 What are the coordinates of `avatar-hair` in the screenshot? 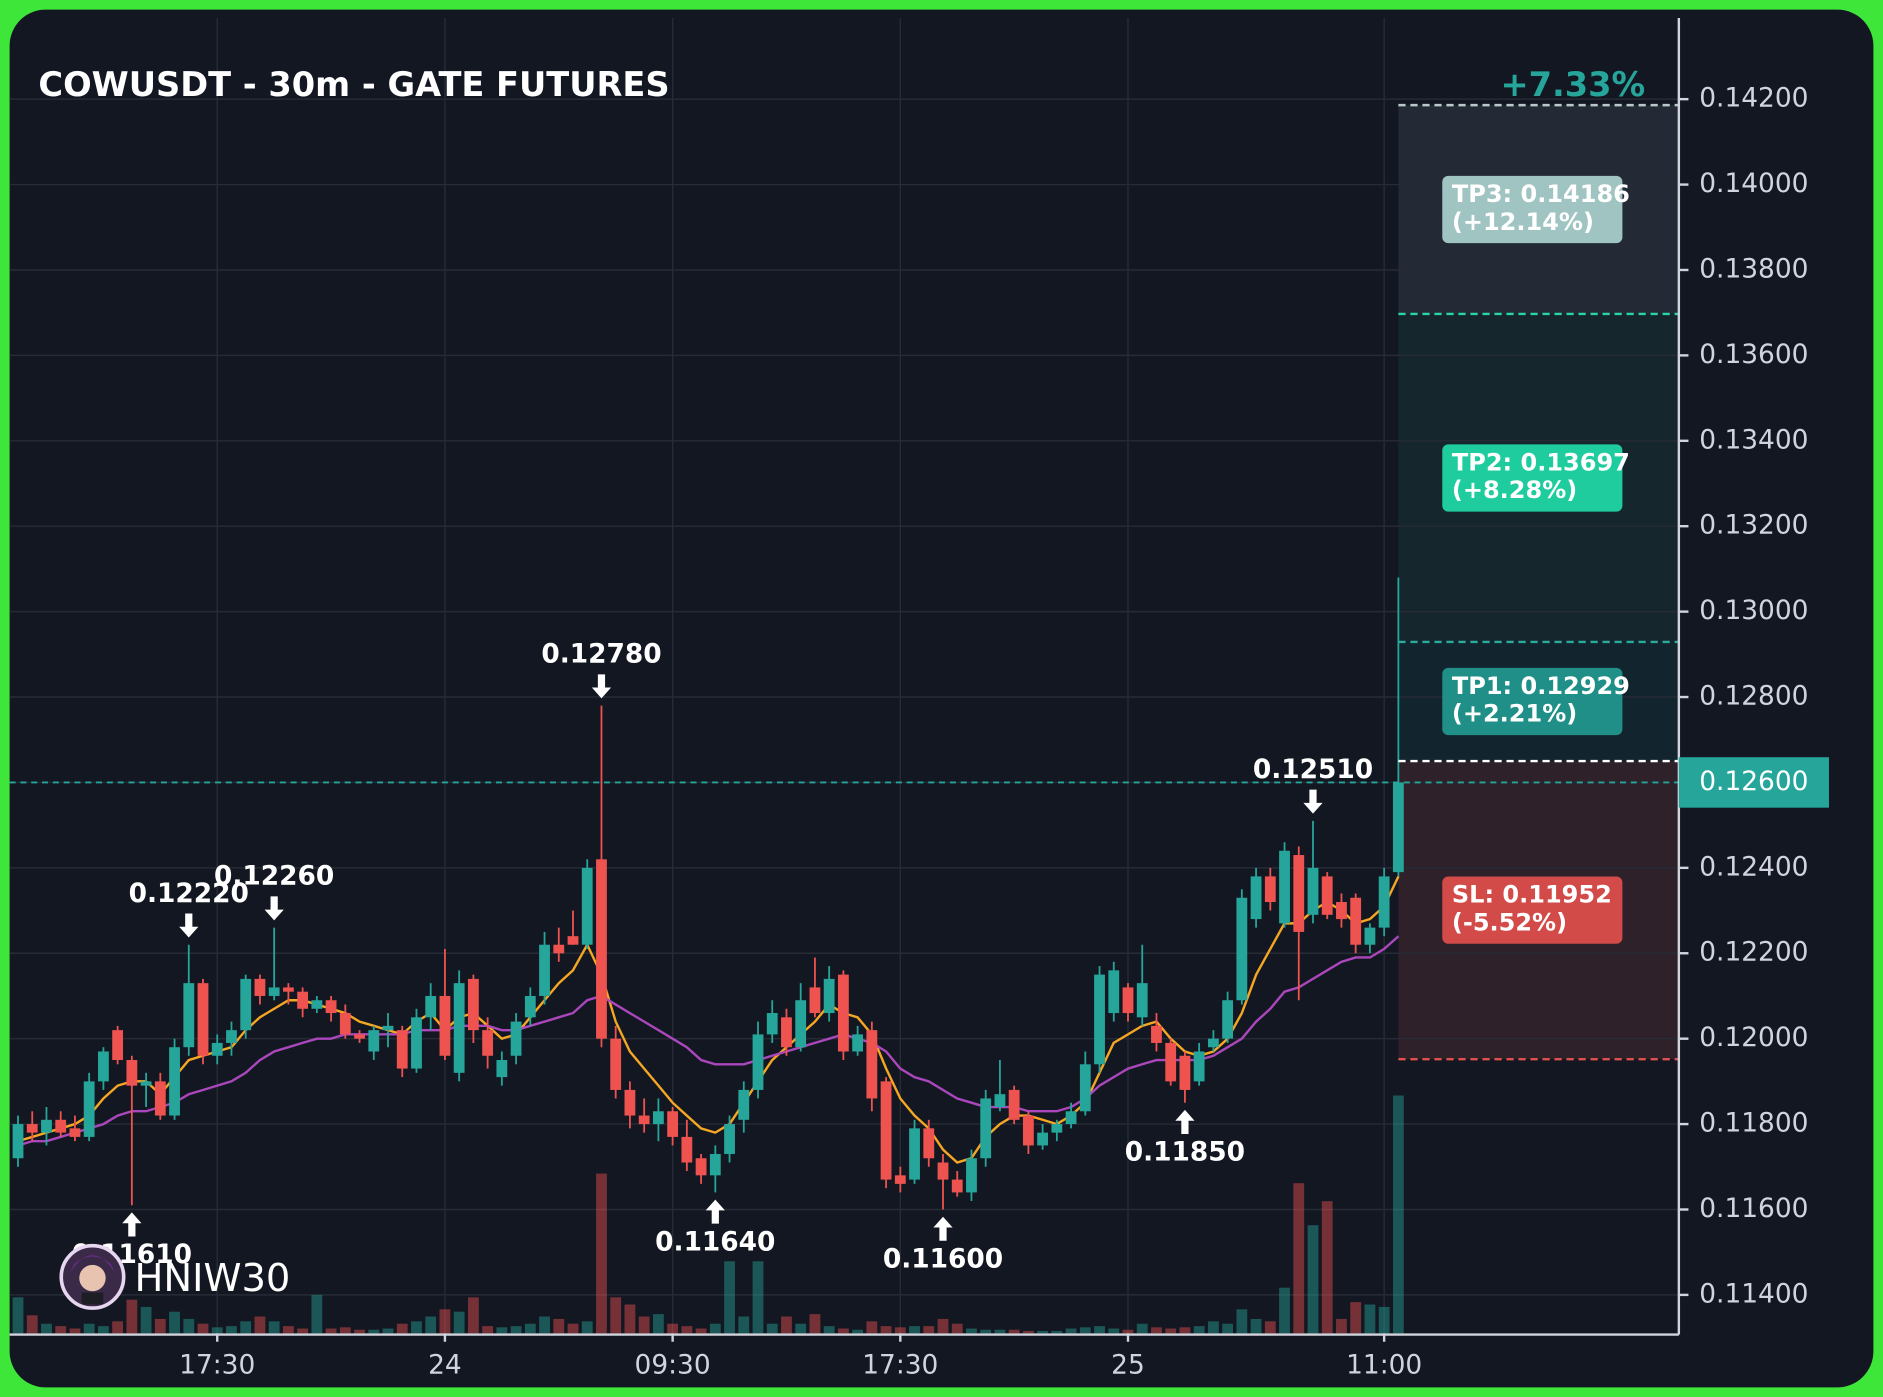 It's located at (92, 1264).